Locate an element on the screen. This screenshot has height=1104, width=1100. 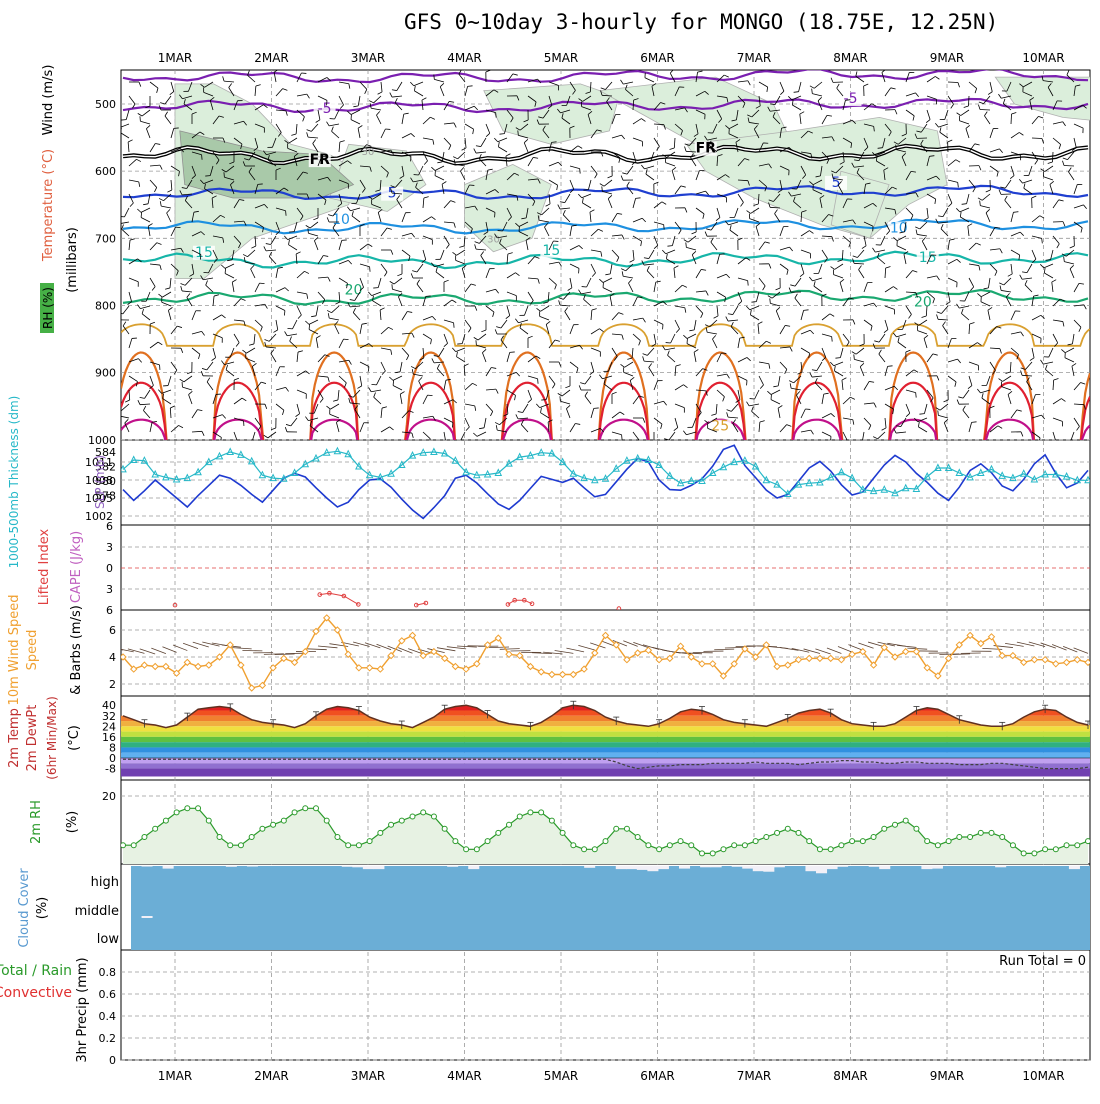
lifted-index-marker is located at coordinates (532, 604).